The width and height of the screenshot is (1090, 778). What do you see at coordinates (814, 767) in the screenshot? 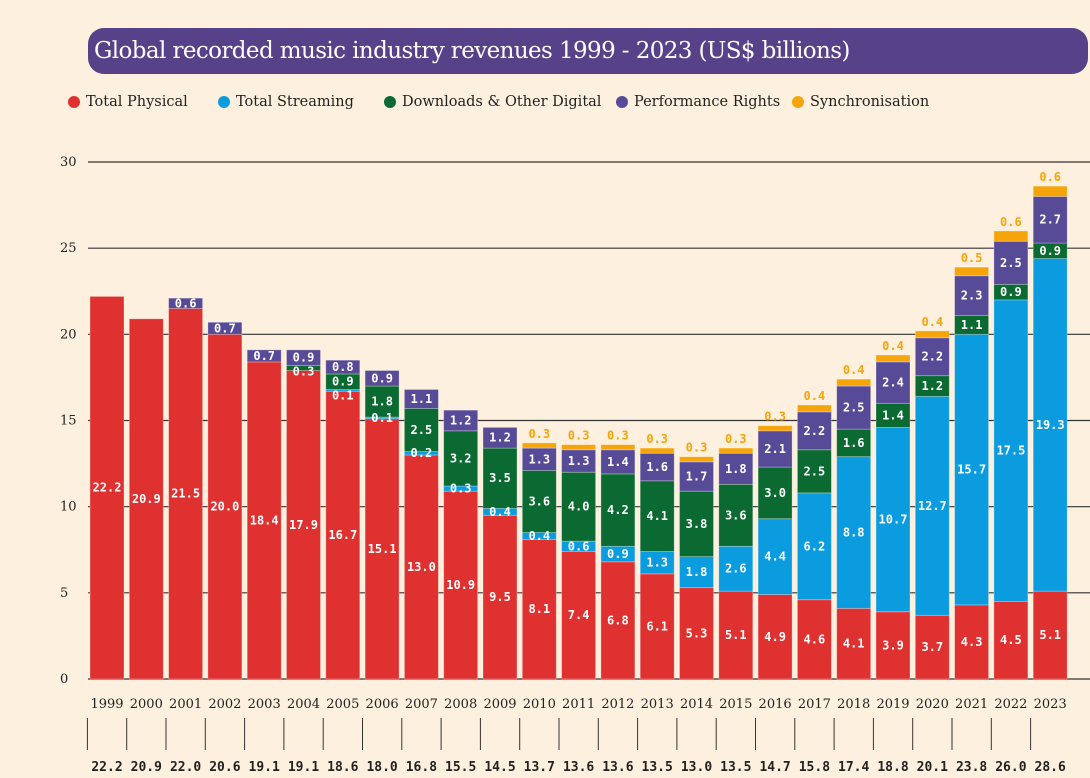
I see `total-label: 15.8` at bounding box center [814, 767].